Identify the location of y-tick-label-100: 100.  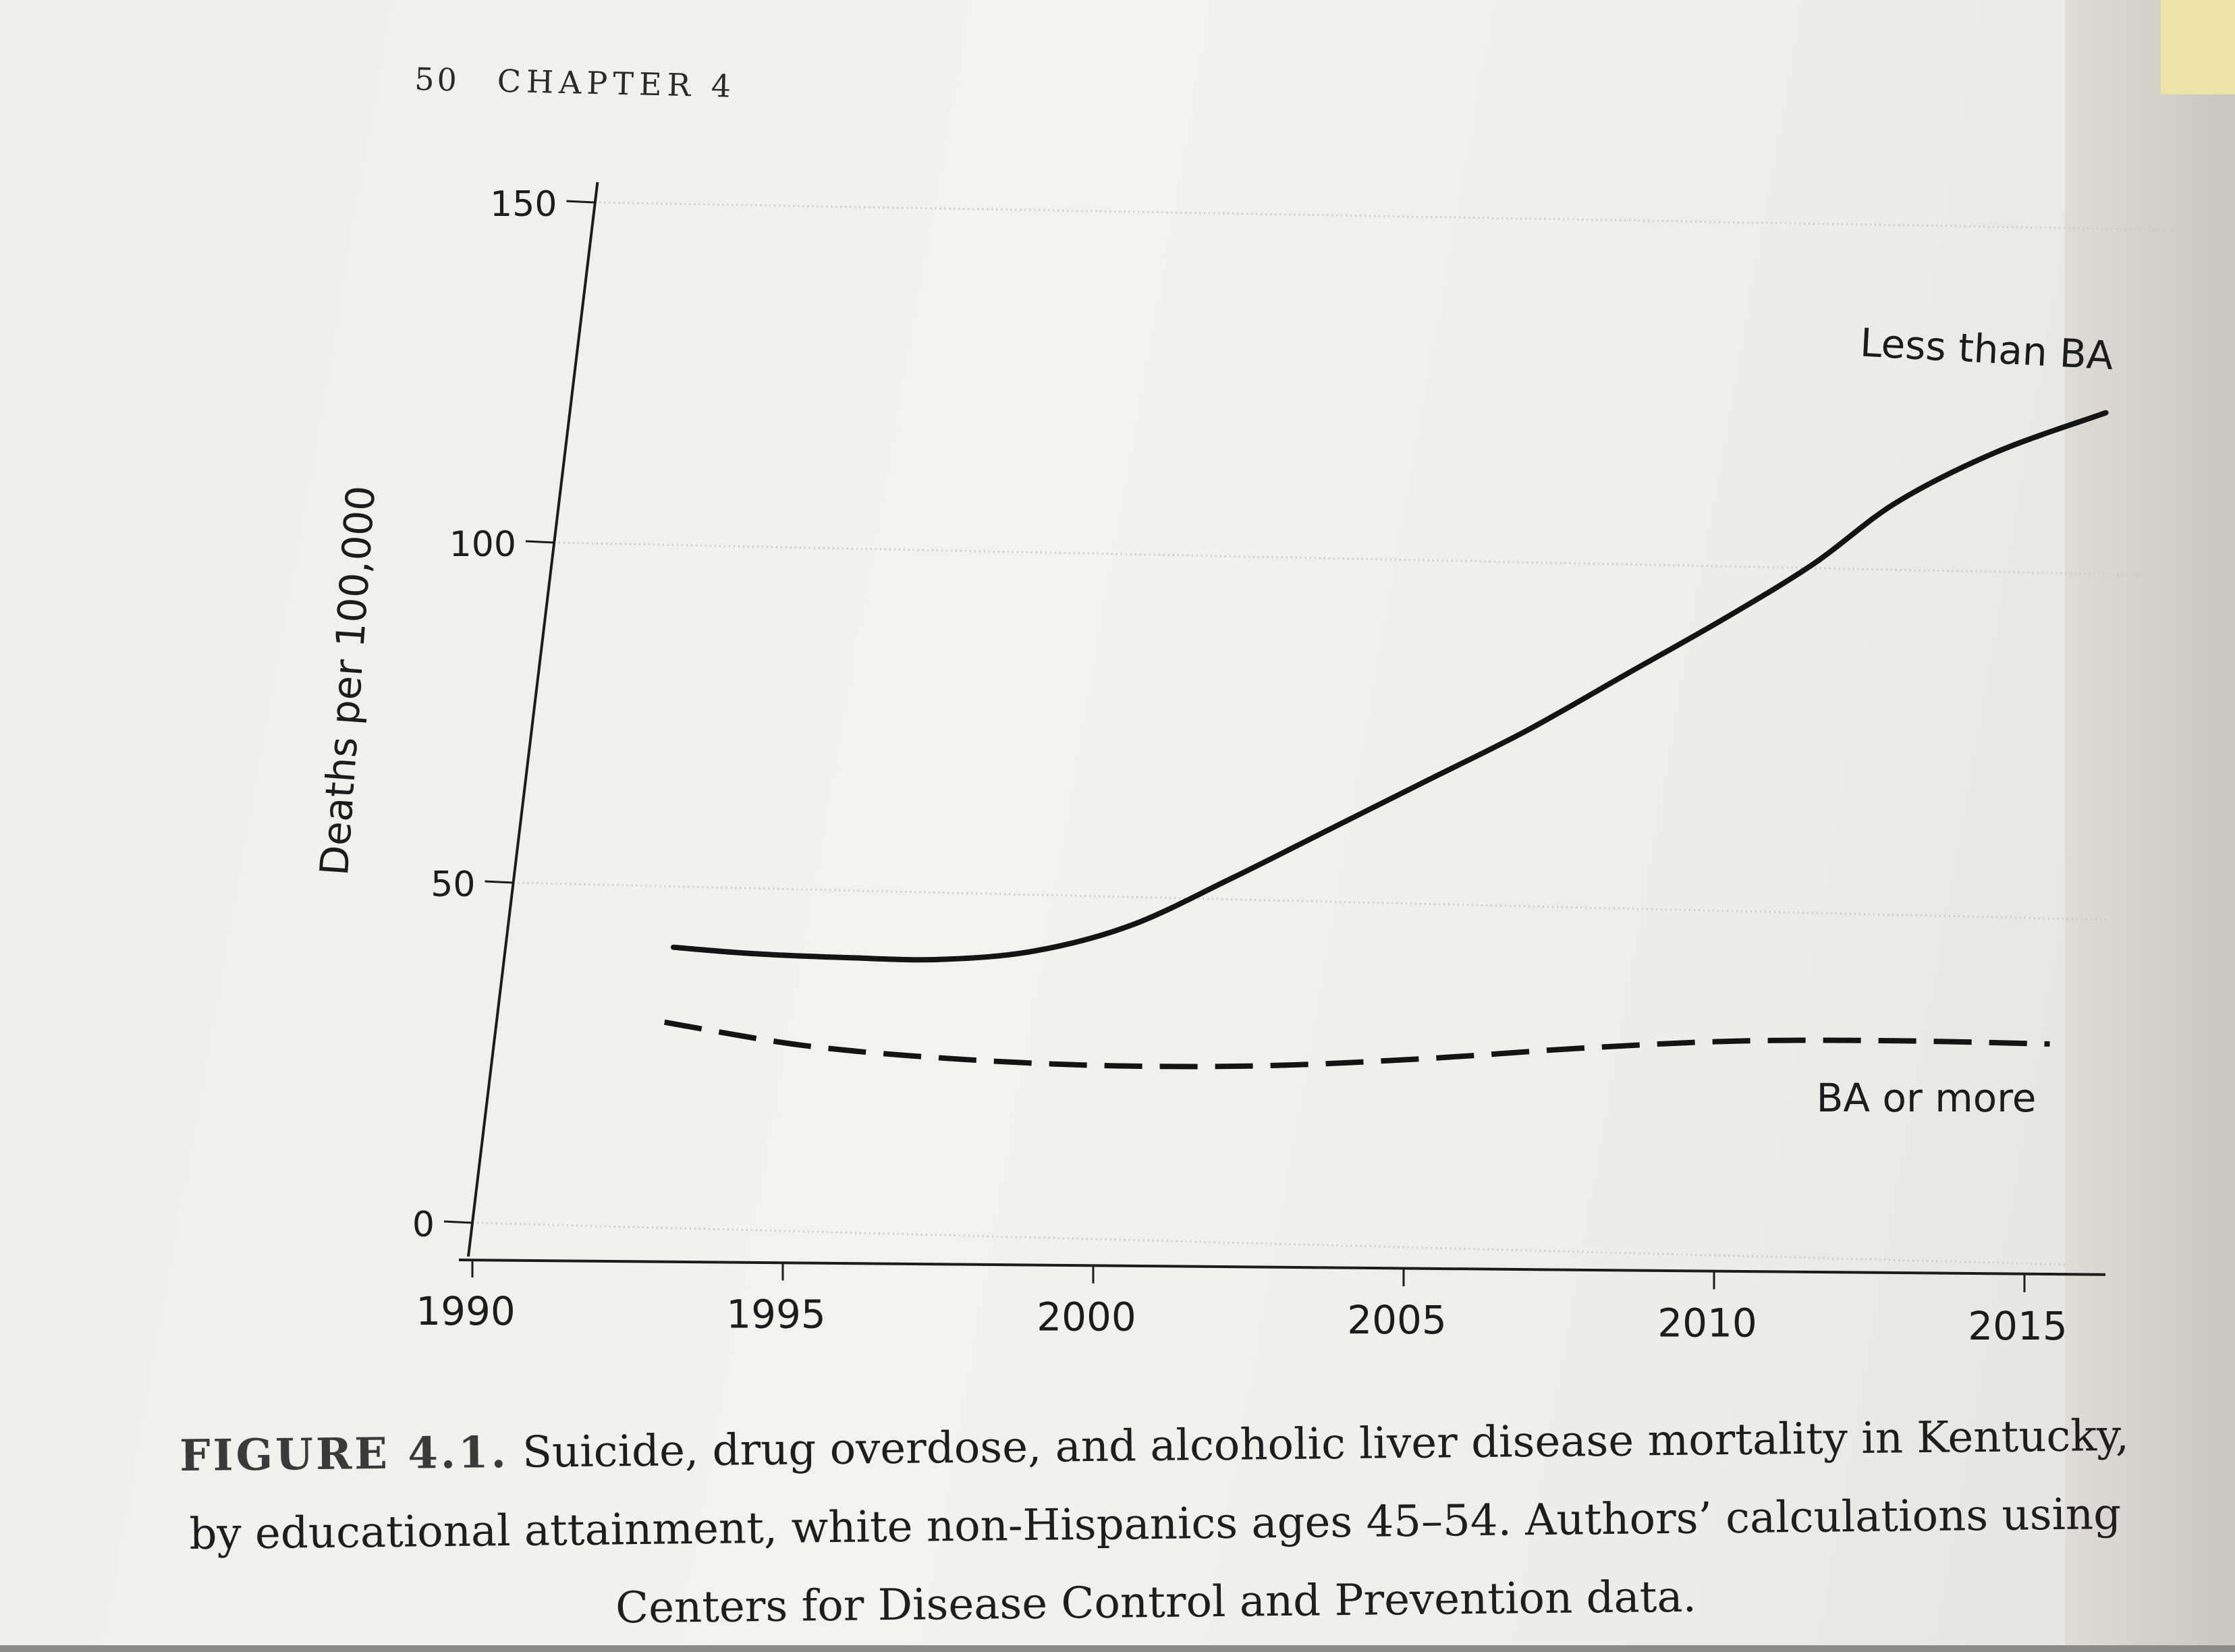
(483, 544).